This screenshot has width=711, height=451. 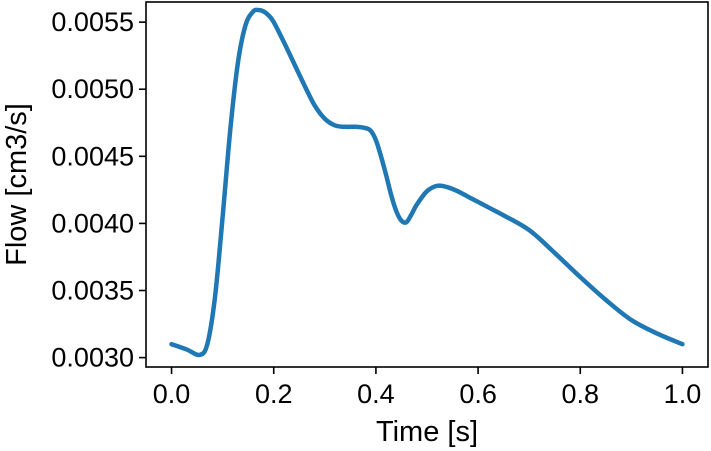 What do you see at coordinates (376, 394) in the screenshot?
I see `x-tick-label: 0.4` at bounding box center [376, 394].